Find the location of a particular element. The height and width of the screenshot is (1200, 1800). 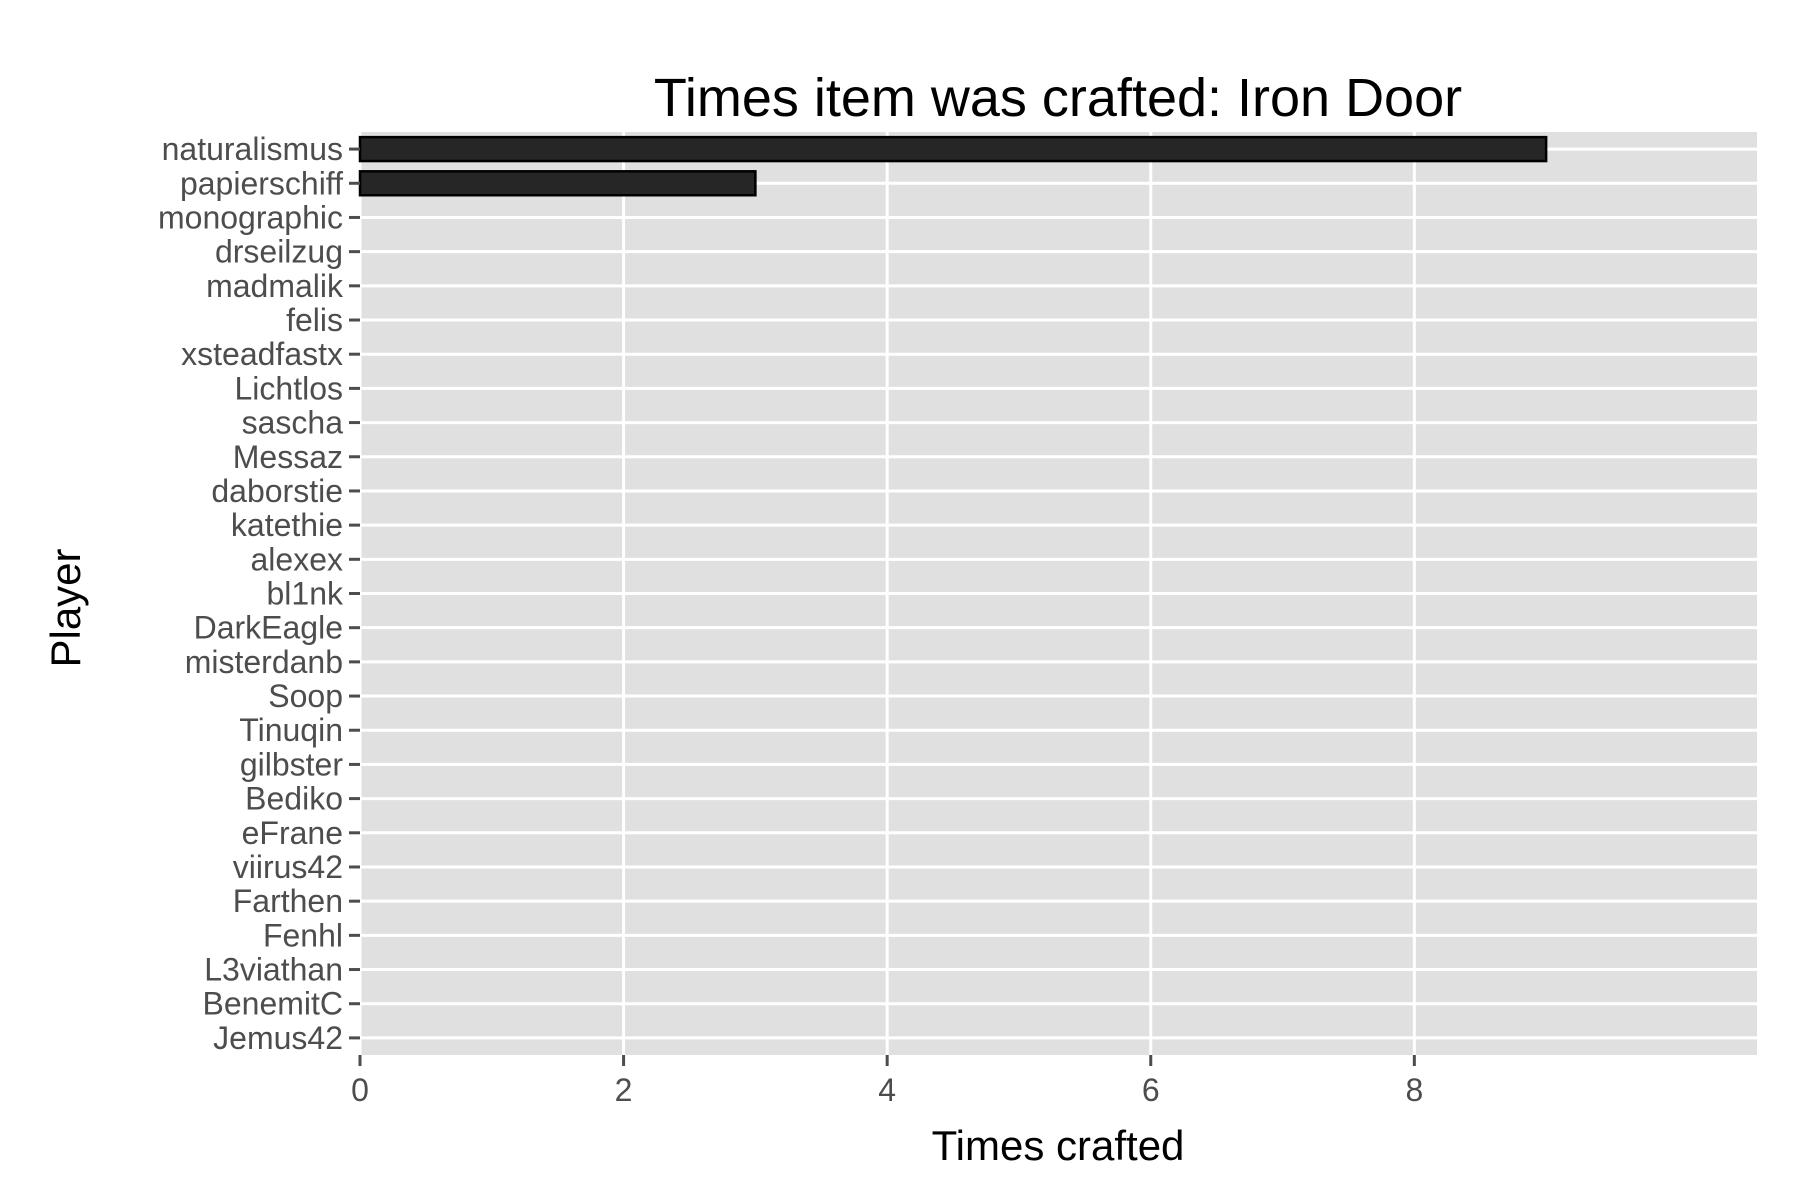

bar-papierschiff is located at coordinates (557, 183).